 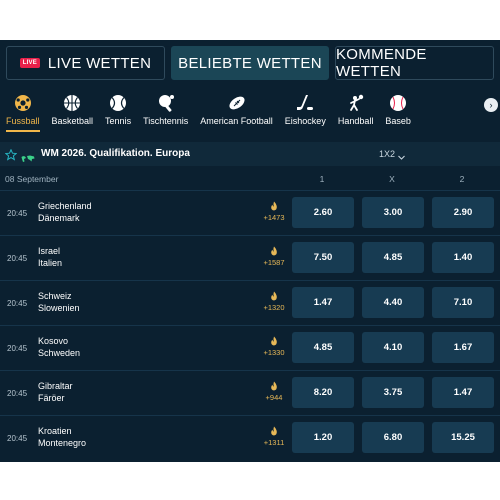 I want to click on market-selector: 1X2, so click(x=387, y=154).